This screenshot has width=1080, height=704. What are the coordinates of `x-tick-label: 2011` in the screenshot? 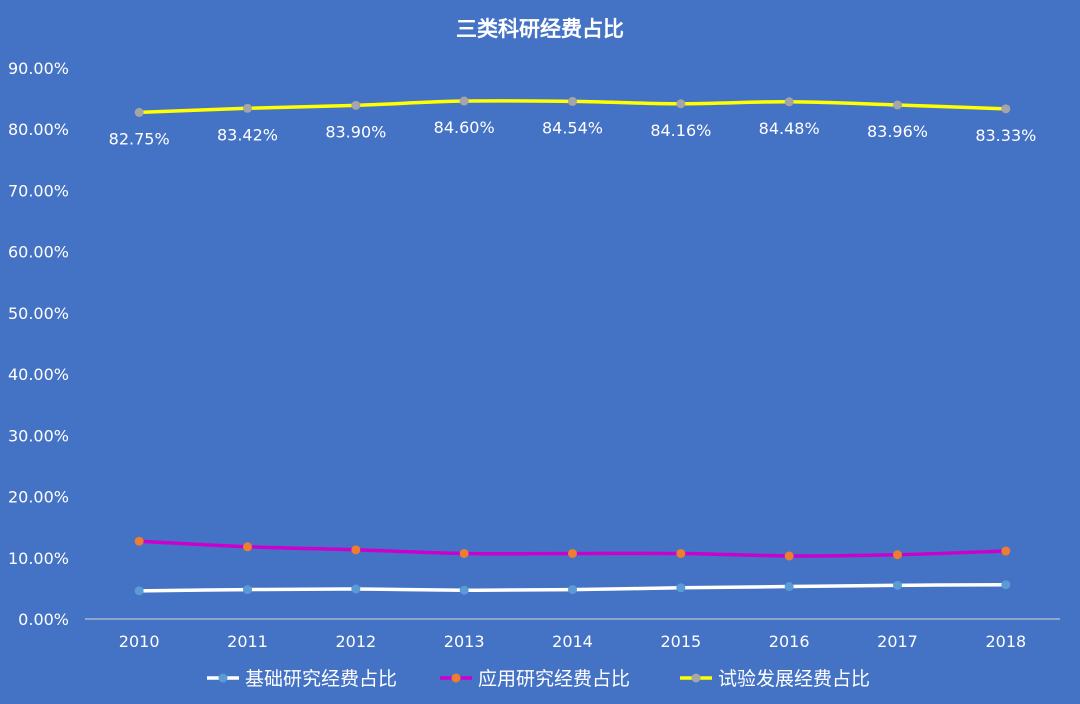 It's located at (247, 641).